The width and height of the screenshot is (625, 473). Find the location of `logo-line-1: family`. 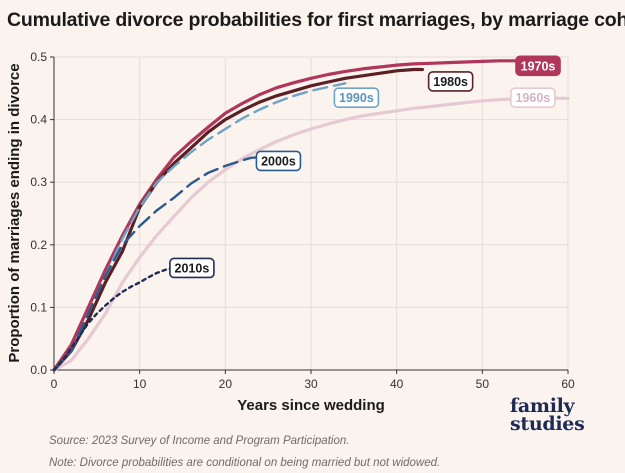

logo-line-1: family is located at coordinates (542, 406).